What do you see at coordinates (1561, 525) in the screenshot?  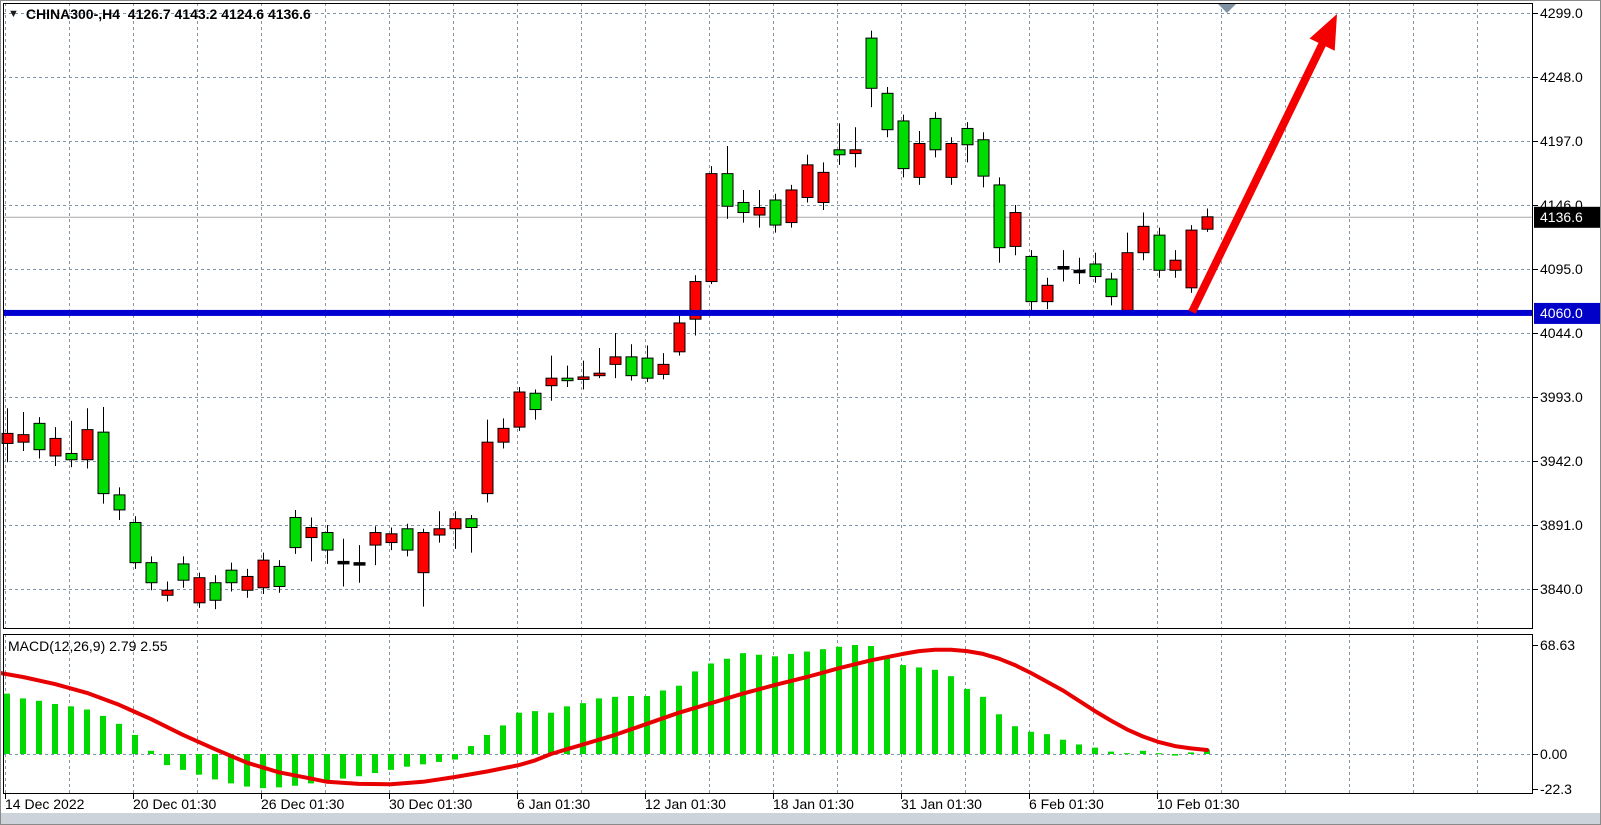 I see `price-axis-label: 3891.0` at bounding box center [1561, 525].